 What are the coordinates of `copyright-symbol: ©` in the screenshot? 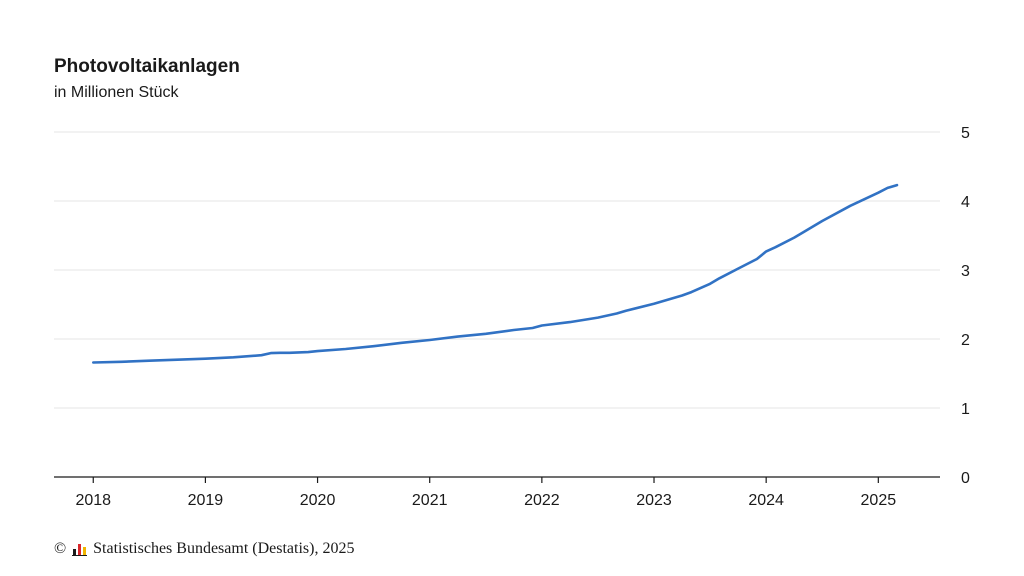 It's located at (60, 548).